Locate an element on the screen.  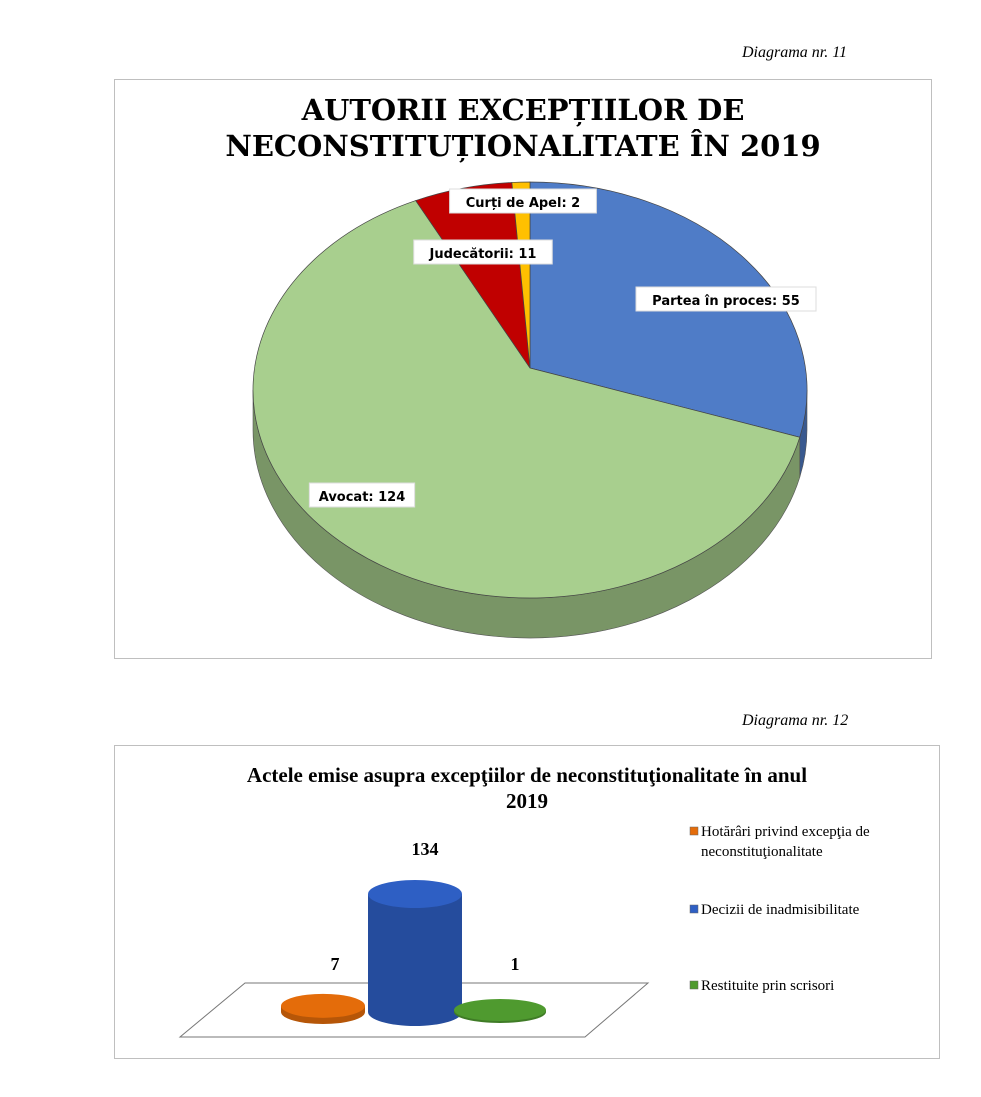
pie-data-label: Judecătorii: 11 is located at coordinates (483, 254).